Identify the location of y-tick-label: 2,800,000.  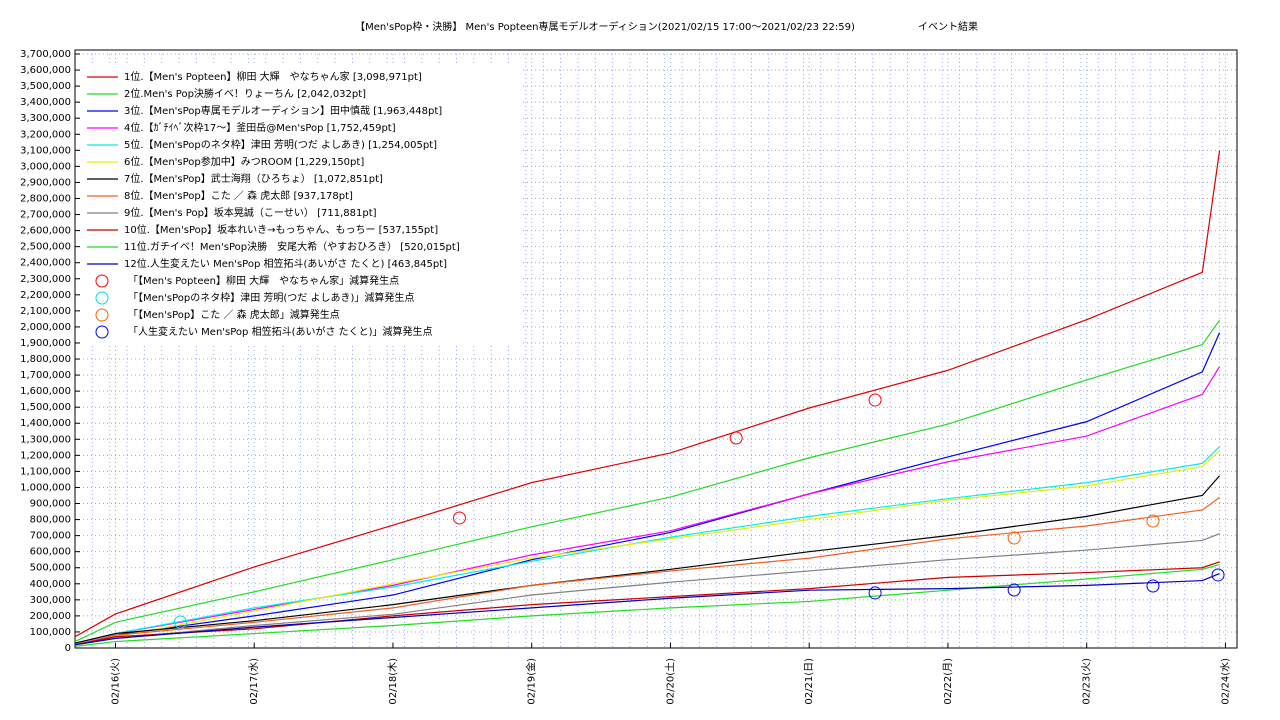
(45, 198).